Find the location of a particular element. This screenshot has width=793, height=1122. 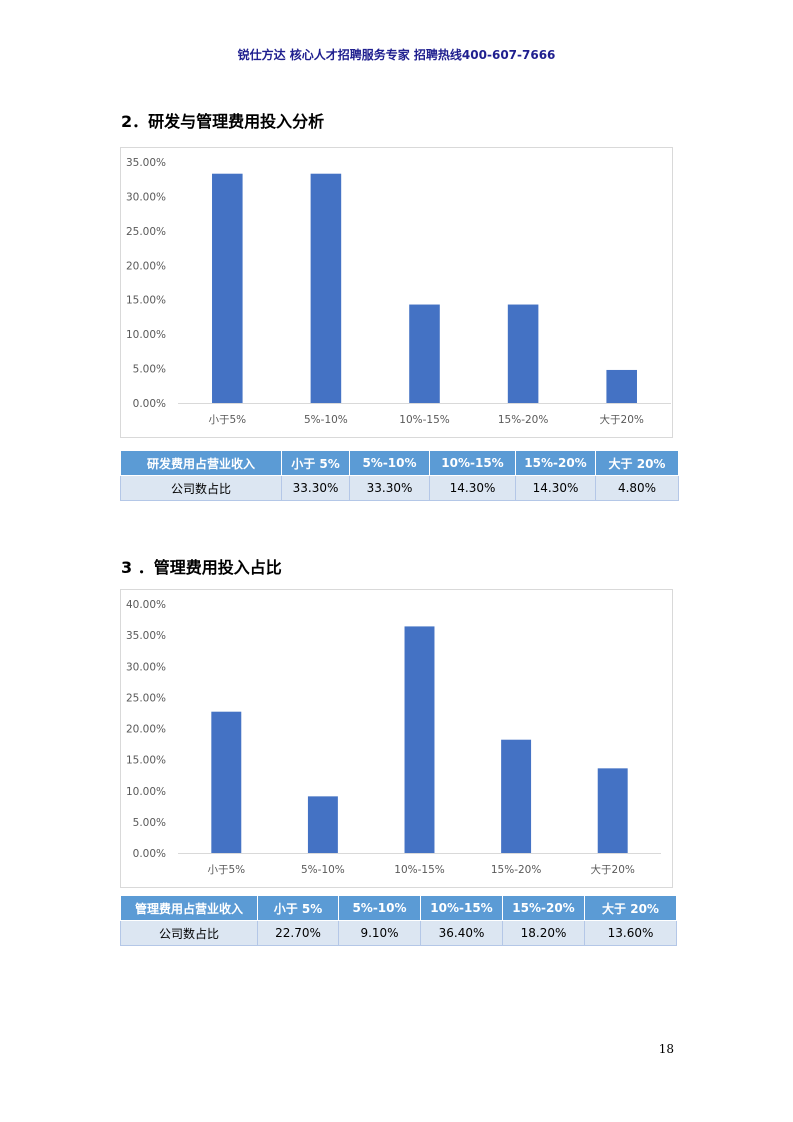

section-title-mgmt: 3 ．管理费用投入占比 is located at coordinates (201, 567).